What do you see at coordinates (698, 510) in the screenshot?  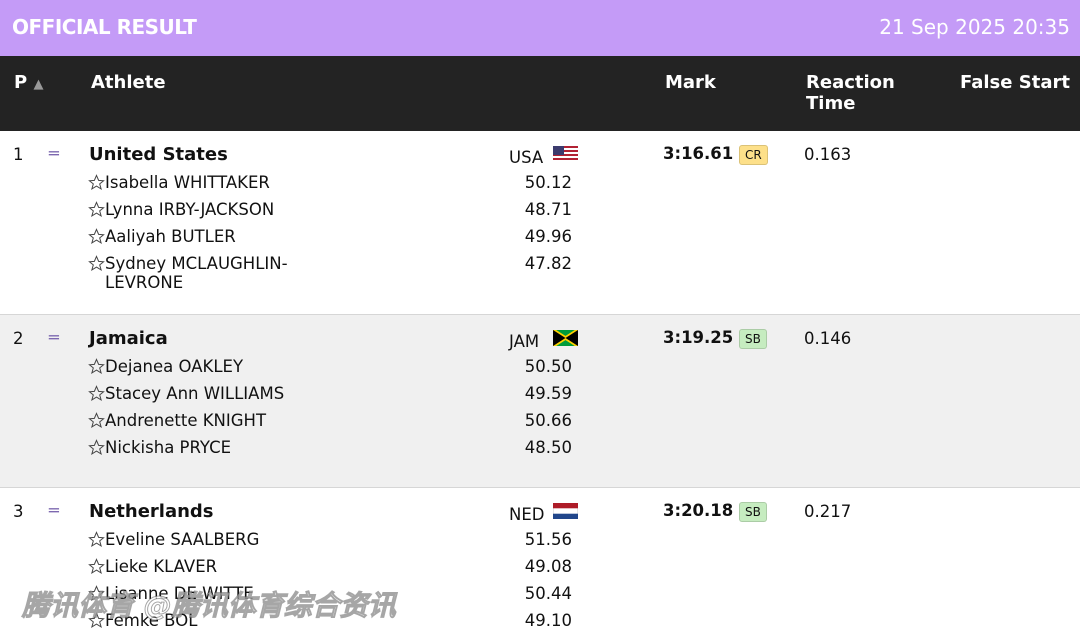 I see `mark-time: 3:20.18` at bounding box center [698, 510].